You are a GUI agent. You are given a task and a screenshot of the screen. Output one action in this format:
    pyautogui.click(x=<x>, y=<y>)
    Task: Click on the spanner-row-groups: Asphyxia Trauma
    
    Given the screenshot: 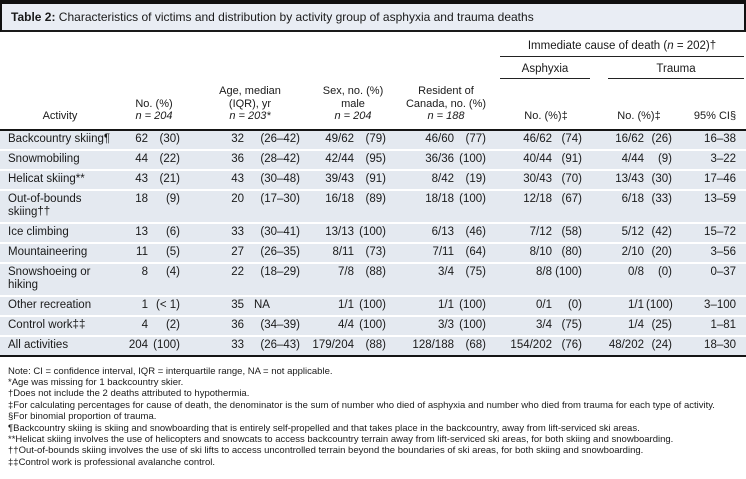 What is the action you would take?
    pyautogui.click(x=373, y=68)
    